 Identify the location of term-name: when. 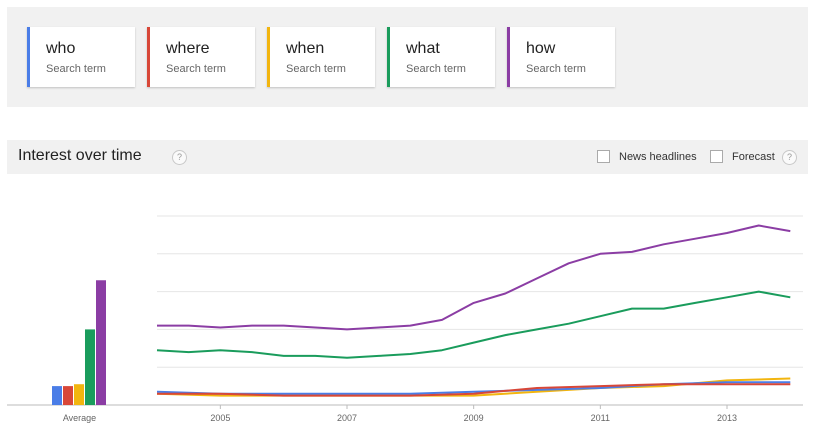
(305, 48).